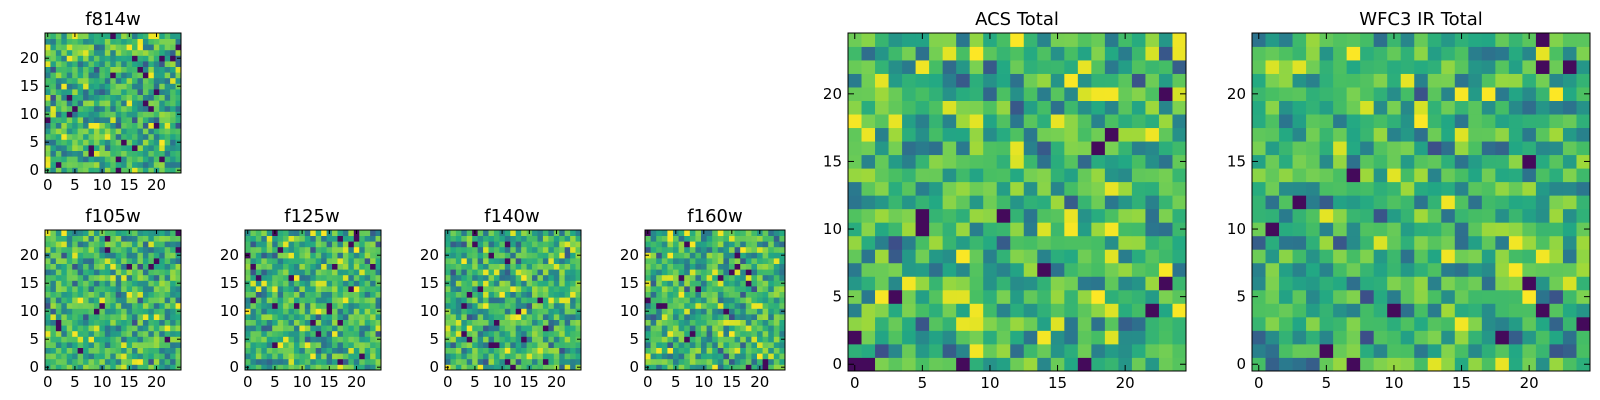  What do you see at coordinates (434, 339) in the screenshot?
I see `y-tick-label: 5` at bounding box center [434, 339].